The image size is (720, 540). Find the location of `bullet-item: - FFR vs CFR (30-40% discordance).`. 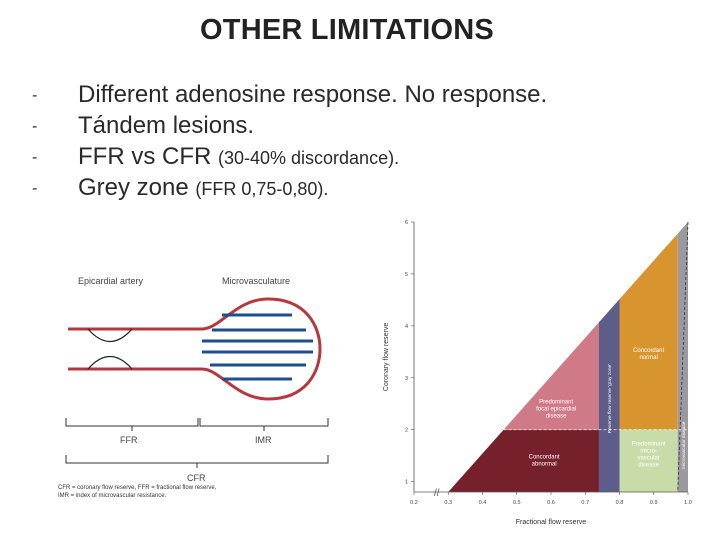

bullet-item: - FFR vs CFR (30-40% discordance). is located at coordinates (289, 156).